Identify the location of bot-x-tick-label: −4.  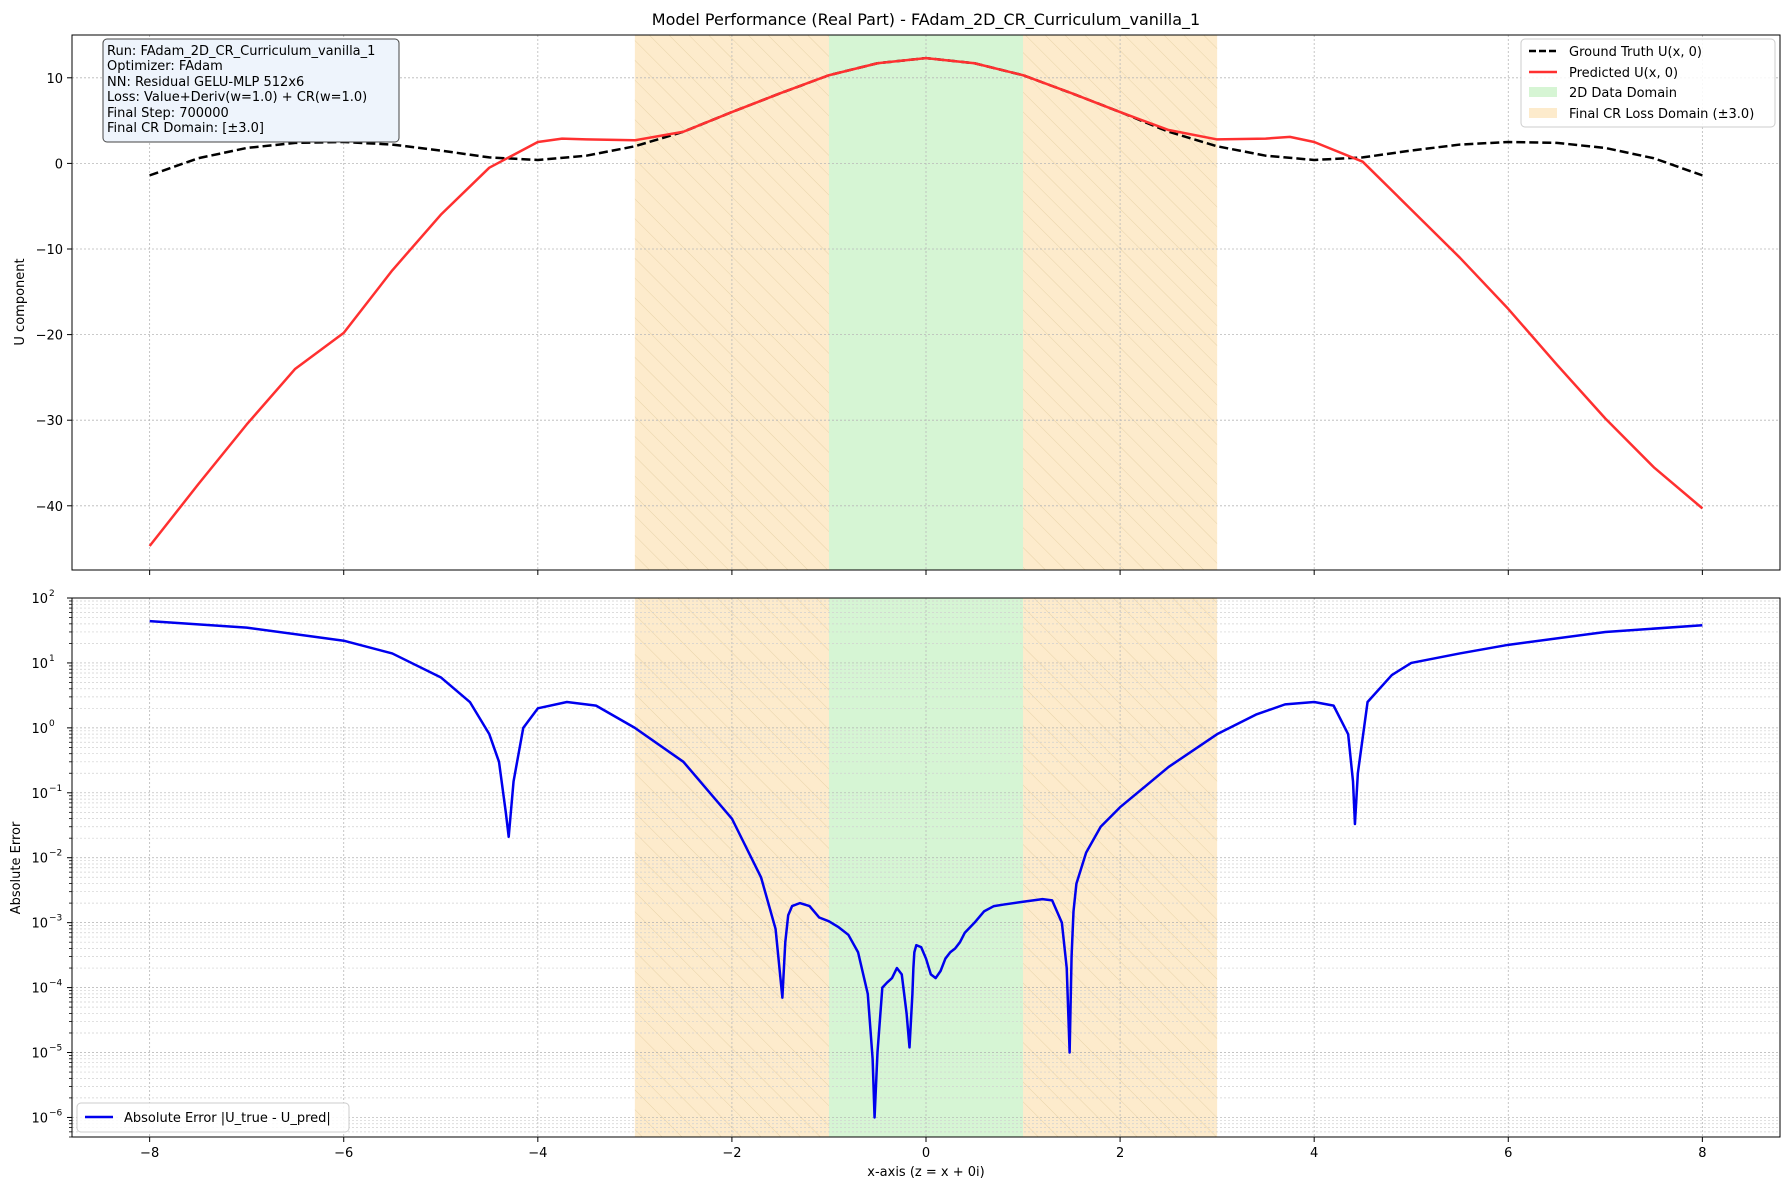
(537, 1153).